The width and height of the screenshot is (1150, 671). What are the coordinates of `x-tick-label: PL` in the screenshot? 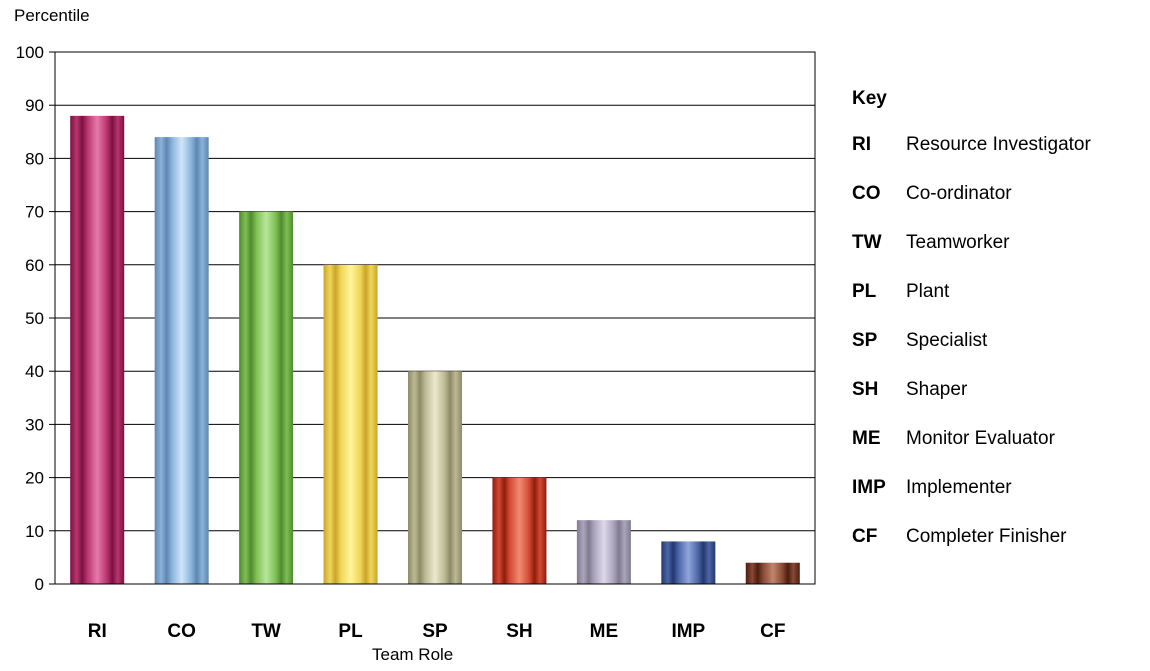 It's located at (350, 631).